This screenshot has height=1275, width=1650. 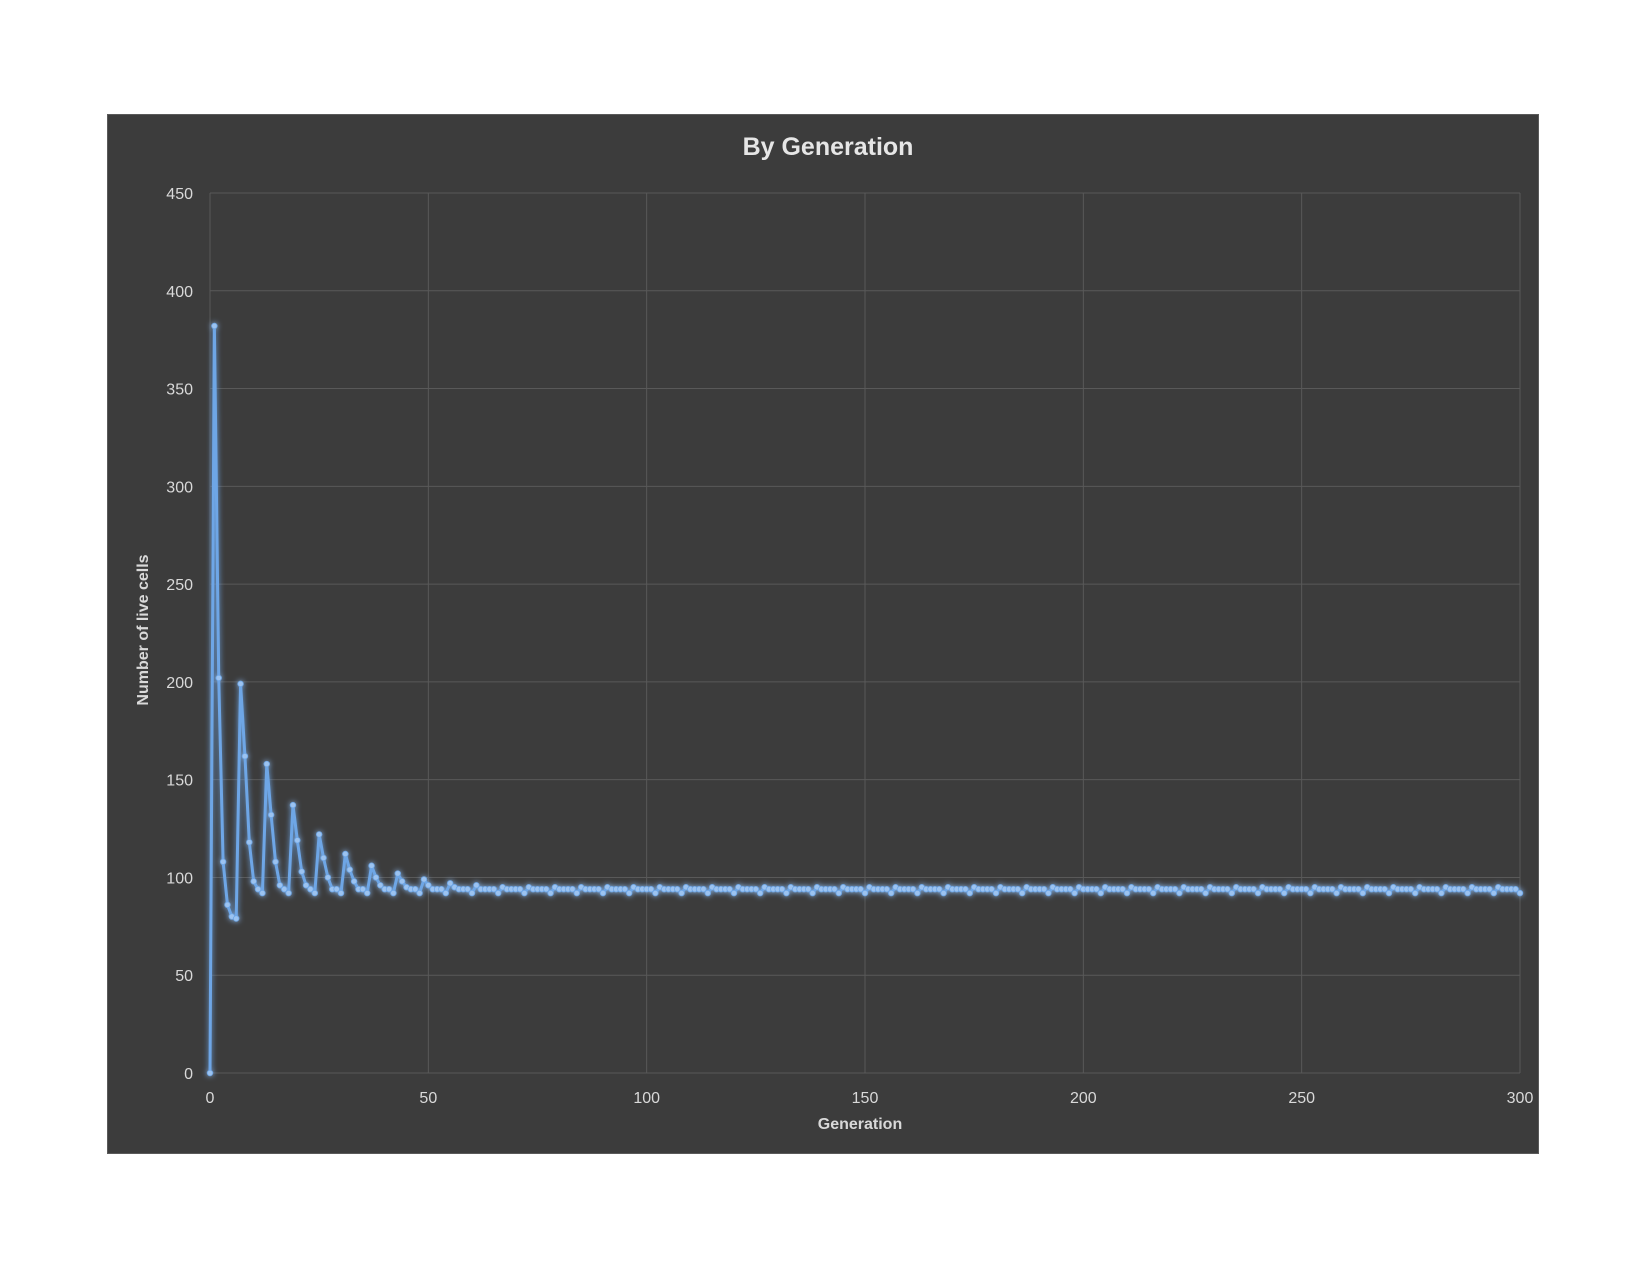 What do you see at coordinates (210, 1098) in the screenshot?
I see `x-tick-label: 0` at bounding box center [210, 1098].